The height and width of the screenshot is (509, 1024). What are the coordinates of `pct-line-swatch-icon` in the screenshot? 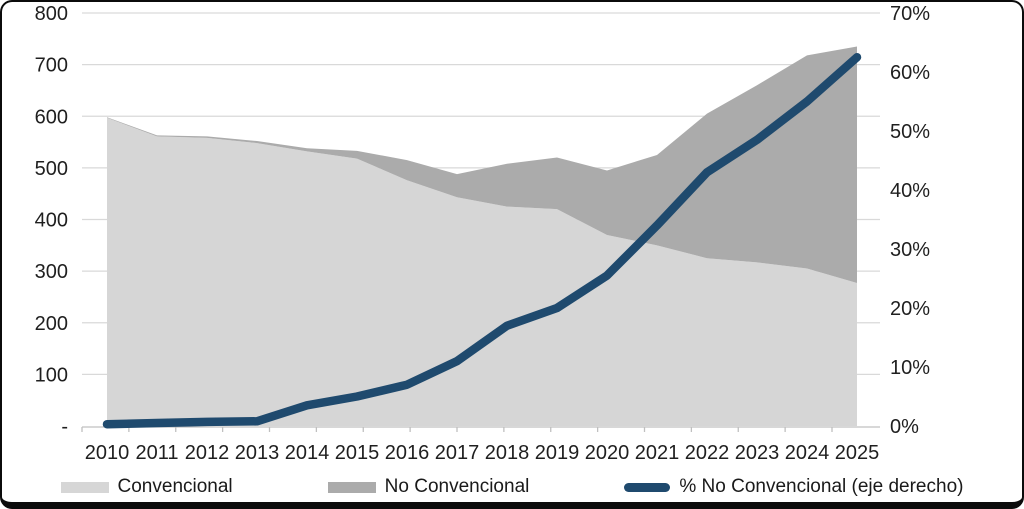 It's located at (647, 487).